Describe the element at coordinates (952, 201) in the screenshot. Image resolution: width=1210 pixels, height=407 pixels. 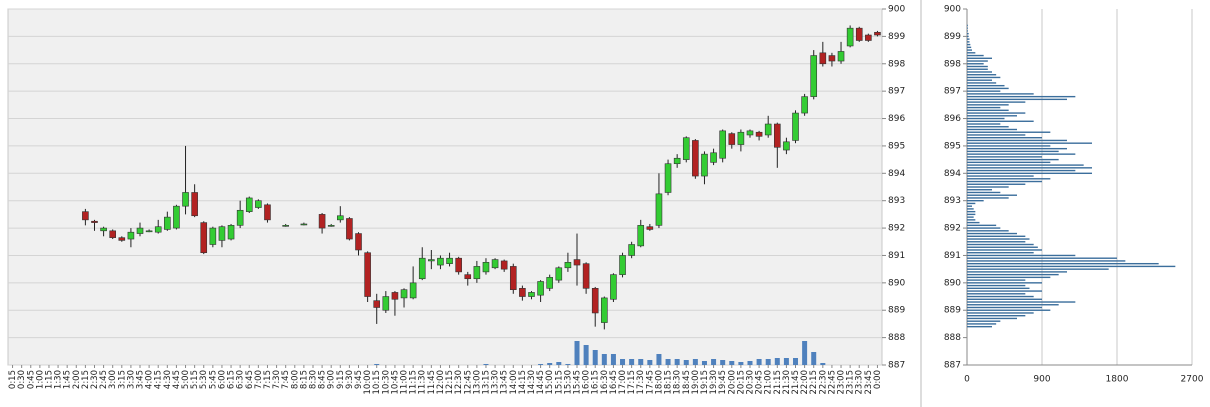
I see `y-tick-label: 893` at that location.